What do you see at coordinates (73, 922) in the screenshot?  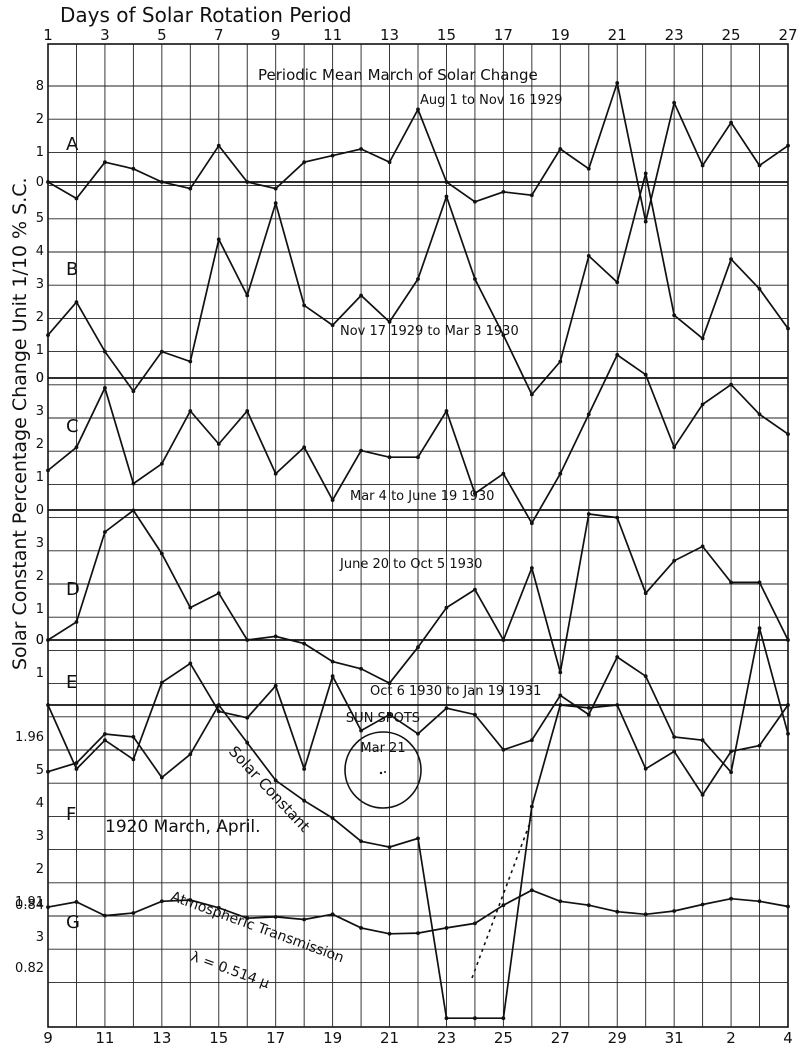 I see `panel-letter-G: G` at bounding box center [73, 922].